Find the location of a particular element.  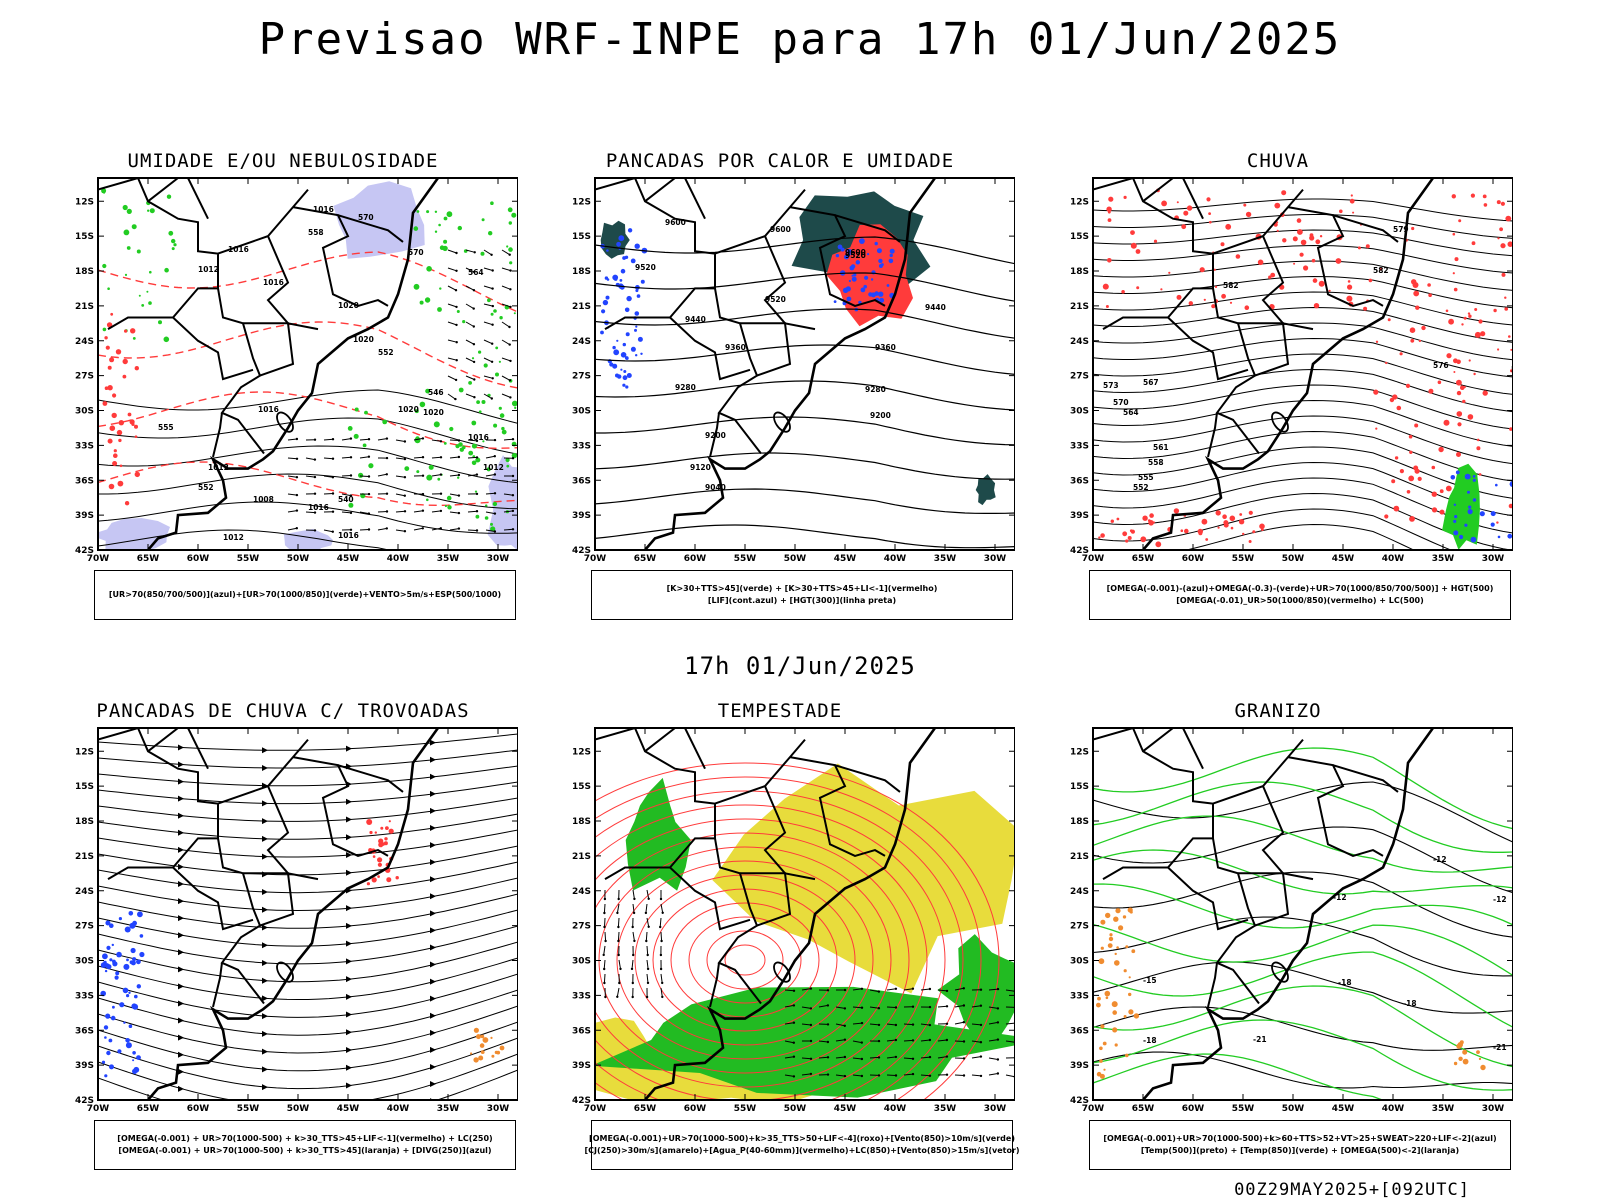

lat-tick-label: 15S is located at coordinates (1079, 787).